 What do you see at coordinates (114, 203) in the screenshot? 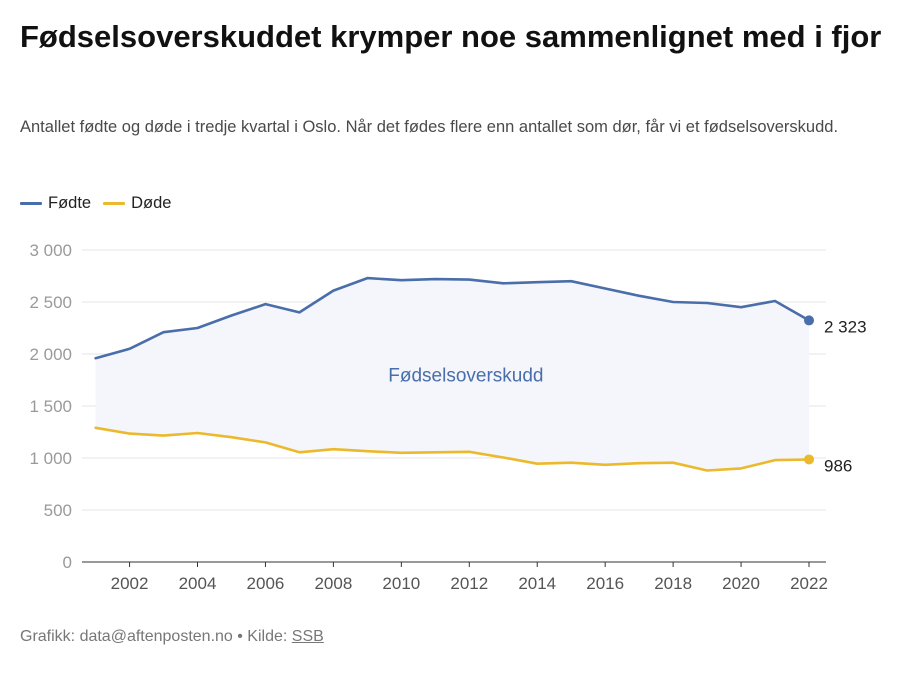
I see `legend-swatch-dode` at bounding box center [114, 203].